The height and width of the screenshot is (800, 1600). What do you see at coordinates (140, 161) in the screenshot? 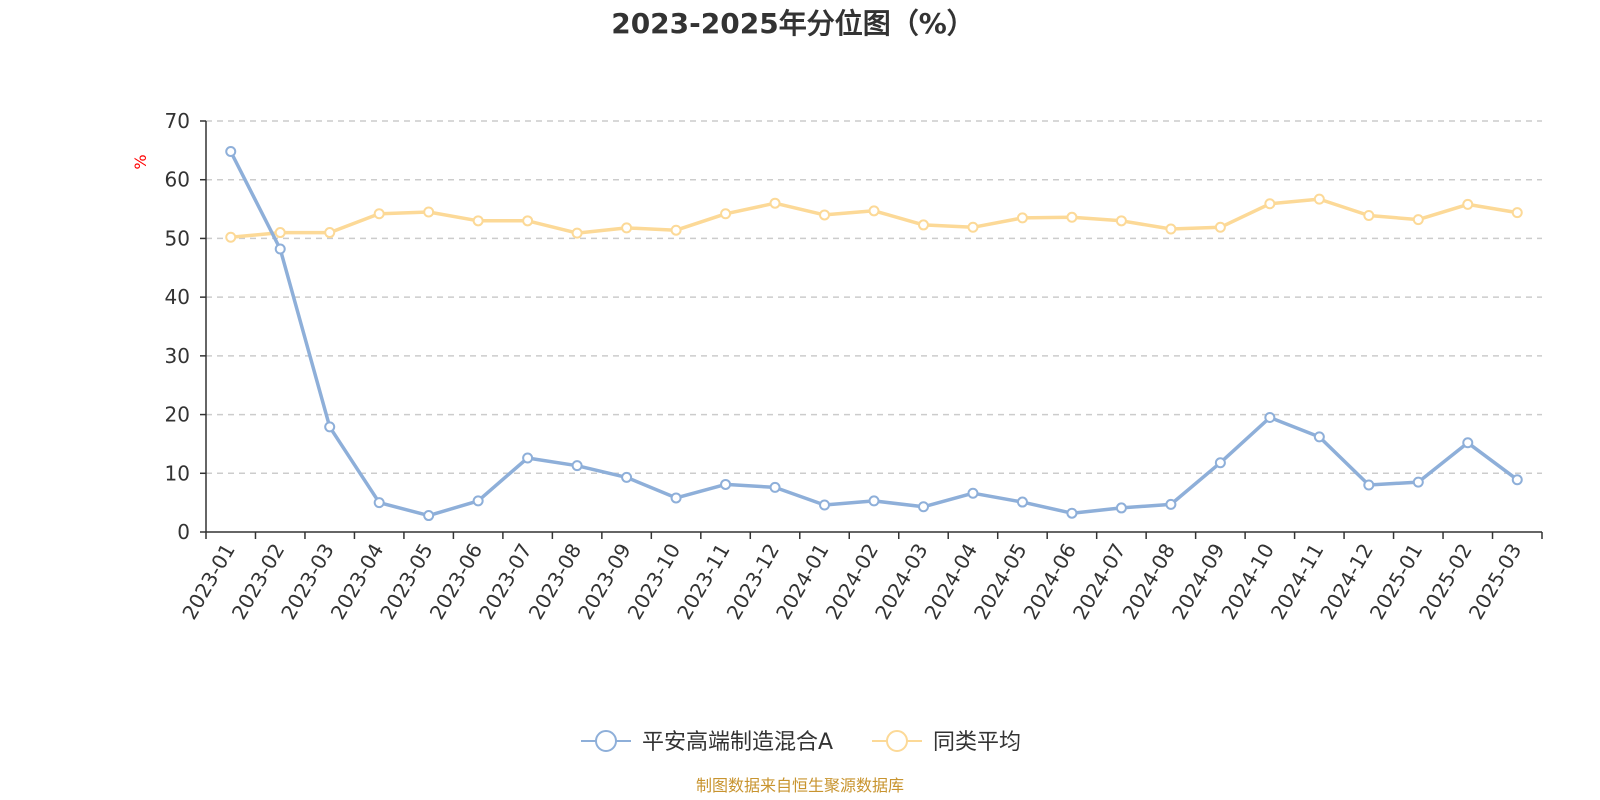
I see `y-axis-unit-label: %` at bounding box center [140, 161].